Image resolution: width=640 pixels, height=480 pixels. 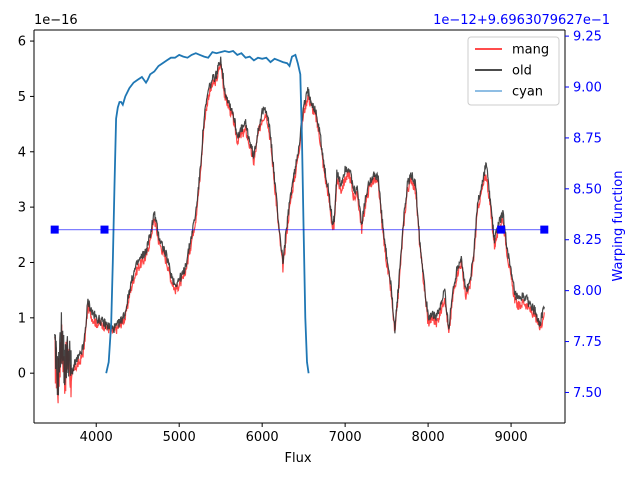 What do you see at coordinates (22, 374) in the screenshot?
I see `y-left-tick-label-0: 0` at bounding box center [22, 374].